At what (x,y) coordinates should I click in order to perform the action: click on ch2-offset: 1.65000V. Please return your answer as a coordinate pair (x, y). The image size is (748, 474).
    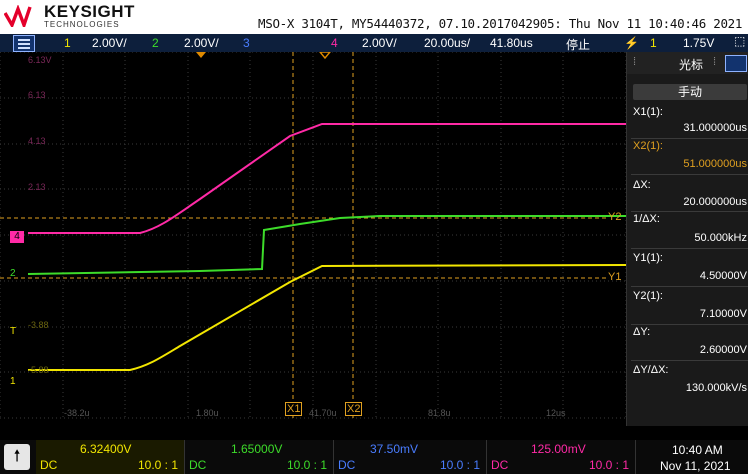
    Looking at the image, I should click on (257, 449).